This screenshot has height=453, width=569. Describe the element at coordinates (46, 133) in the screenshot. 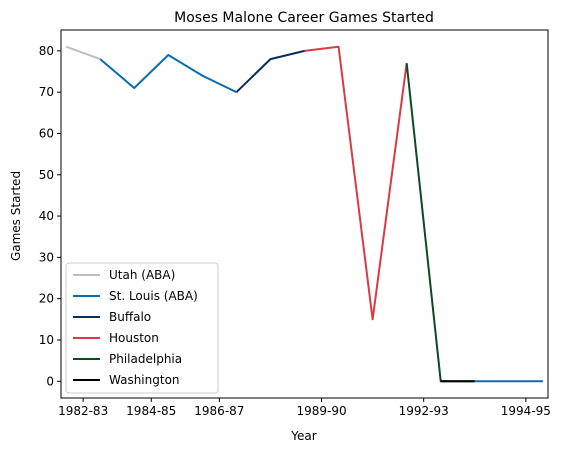

I see `y-tick-label: 60` at that location.